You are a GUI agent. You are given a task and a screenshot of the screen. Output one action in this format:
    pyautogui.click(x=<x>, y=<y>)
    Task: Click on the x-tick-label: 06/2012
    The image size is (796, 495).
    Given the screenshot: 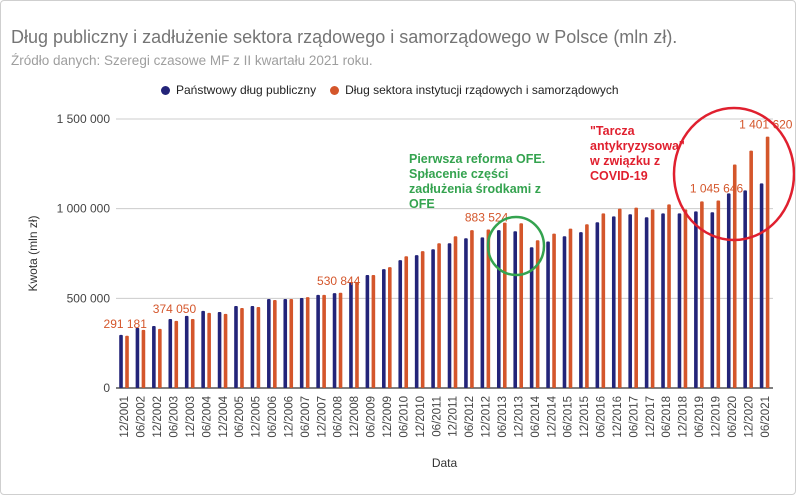 What is the action you would take?
    pyautogui.click(x=470, y=417)
    